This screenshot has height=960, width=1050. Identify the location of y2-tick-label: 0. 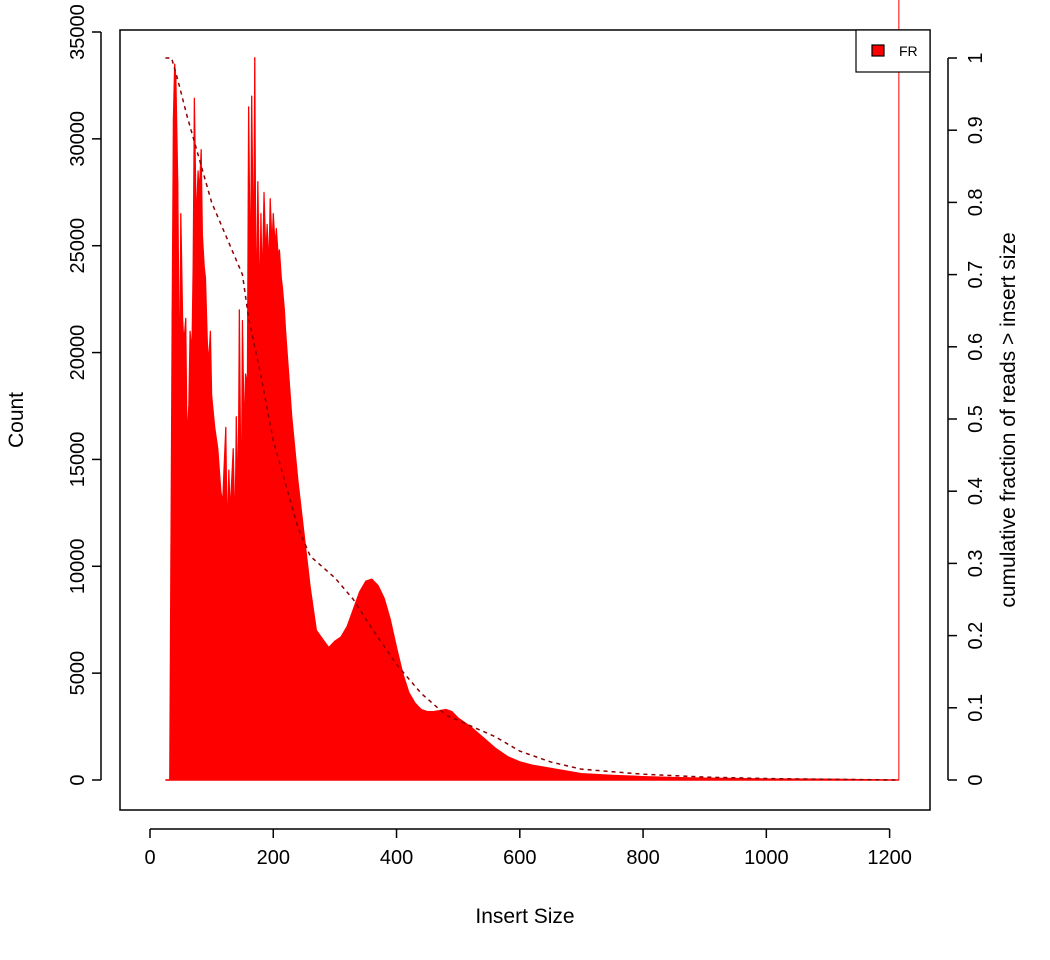
(976, 779).